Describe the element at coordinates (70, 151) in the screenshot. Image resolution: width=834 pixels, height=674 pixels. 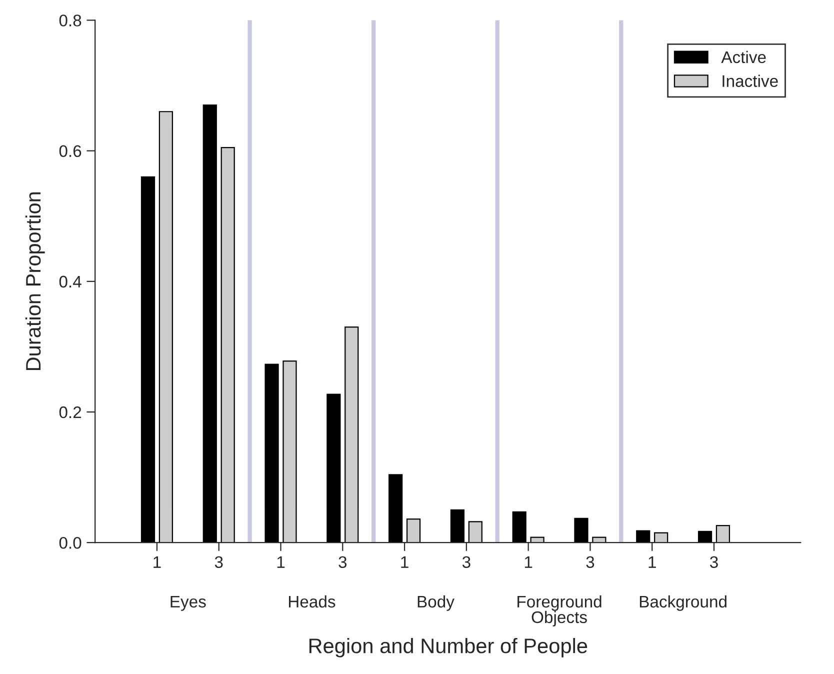
I see `y-tick-label: 0.6` at that location.